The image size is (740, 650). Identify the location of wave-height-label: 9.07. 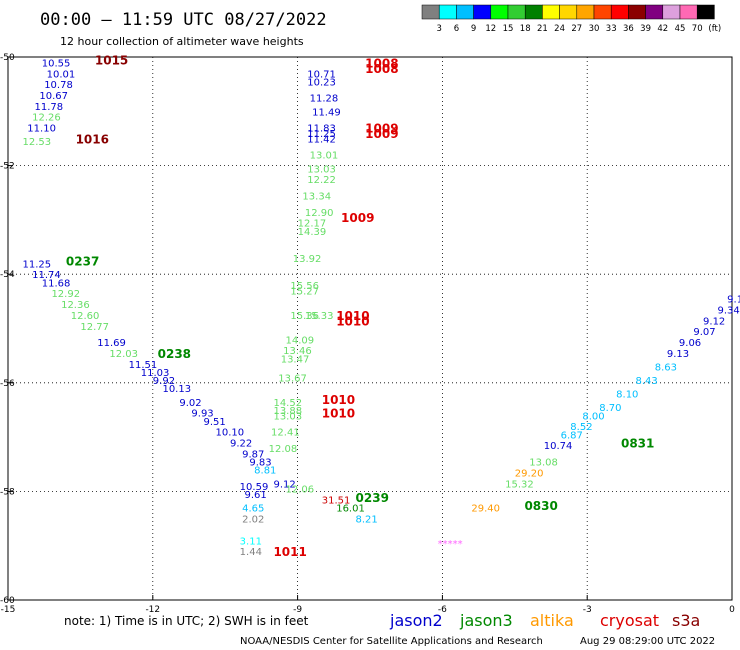
(704, 332).